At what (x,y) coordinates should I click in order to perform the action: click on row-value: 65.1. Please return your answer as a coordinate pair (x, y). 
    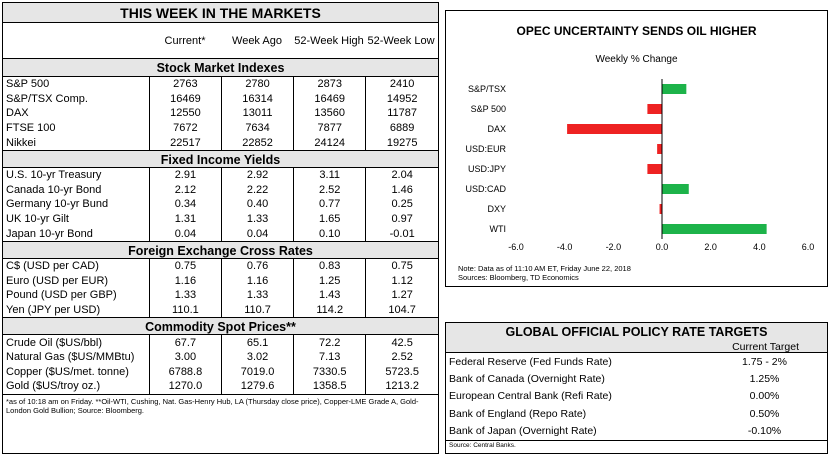
    Looking at the image, I should click on (257, 342).